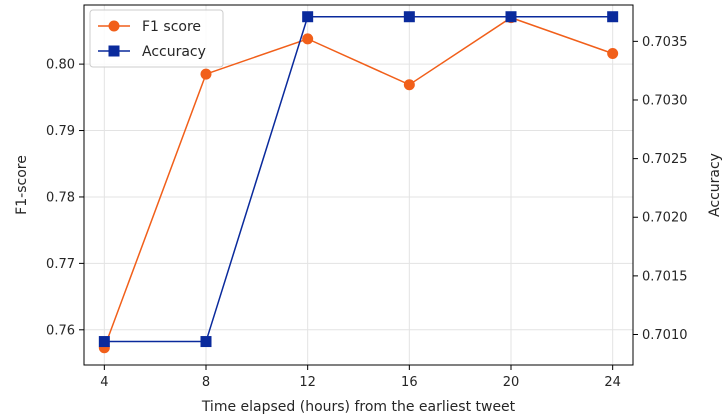 This screenshot has width=724, height=416. I want to click on x-tick-label: 16, so click(409, 382).